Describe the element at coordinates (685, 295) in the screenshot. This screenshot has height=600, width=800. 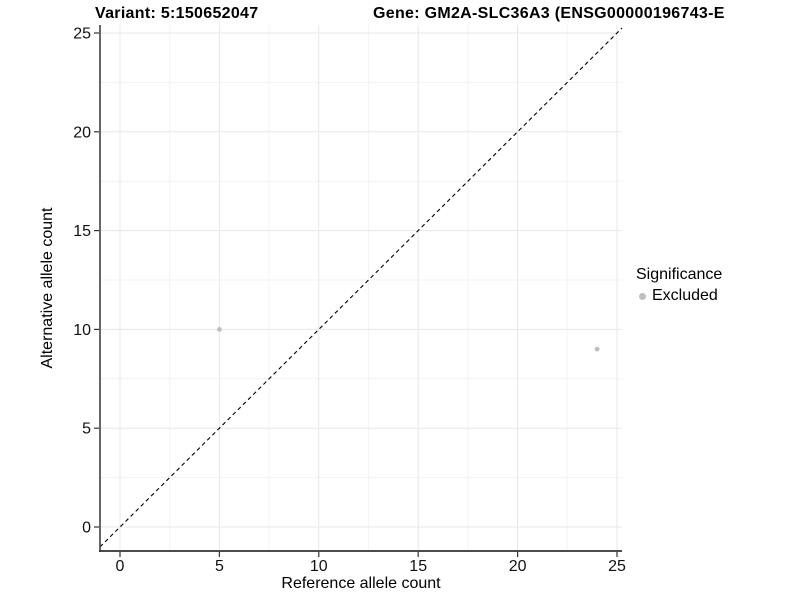
I see `legend-entry-label: Excluded` at that location.